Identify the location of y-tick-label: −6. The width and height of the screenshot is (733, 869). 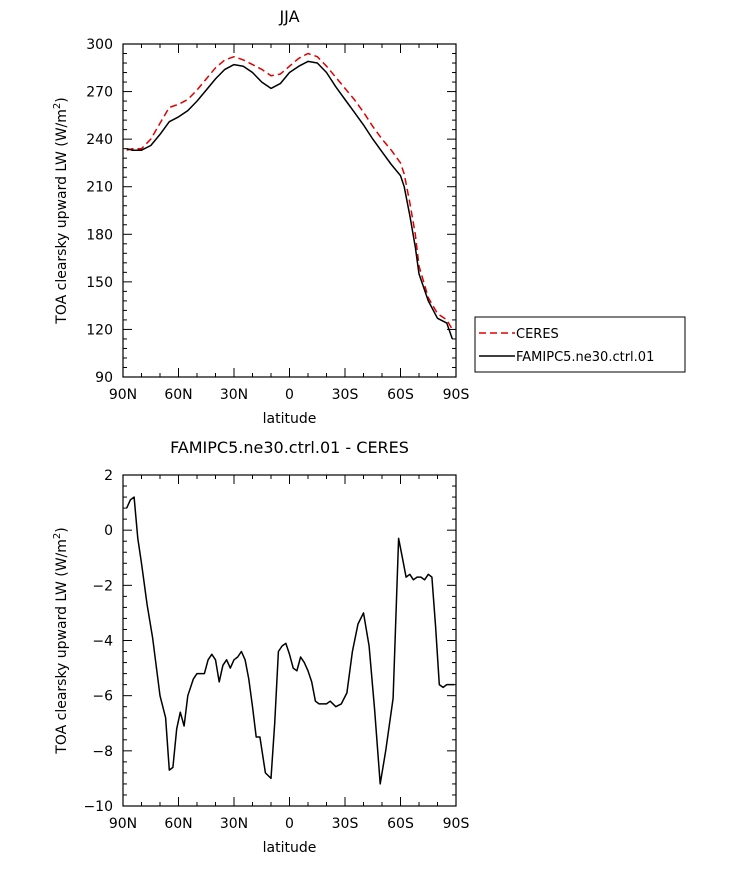
(102, 697).